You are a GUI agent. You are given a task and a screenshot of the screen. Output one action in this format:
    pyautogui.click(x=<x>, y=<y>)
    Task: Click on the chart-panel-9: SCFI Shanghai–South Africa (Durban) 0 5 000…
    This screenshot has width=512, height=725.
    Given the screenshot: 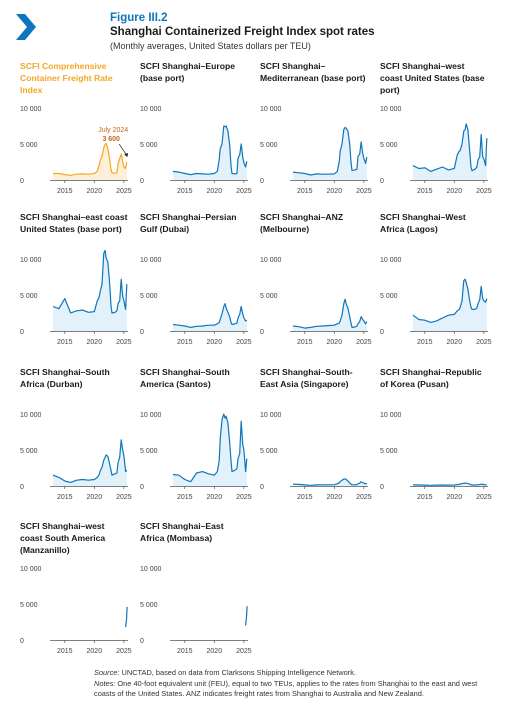 What is the action you would take?
    pyautogui.click(x=76, y=434)
    